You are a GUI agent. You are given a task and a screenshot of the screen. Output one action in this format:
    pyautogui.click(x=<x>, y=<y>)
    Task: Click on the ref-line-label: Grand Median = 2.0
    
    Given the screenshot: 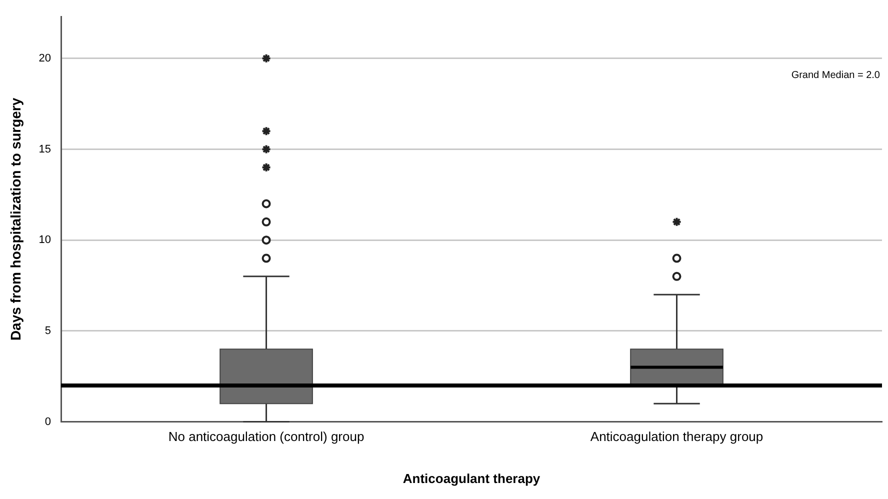 What is the action you would take?
    pyautogui.click(x=835, y=76)
    